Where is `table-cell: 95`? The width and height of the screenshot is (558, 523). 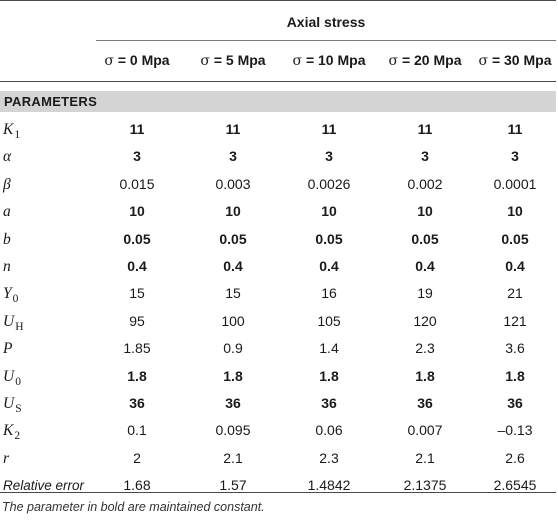
table-cell: 95 is located at coordinates (137, 320).